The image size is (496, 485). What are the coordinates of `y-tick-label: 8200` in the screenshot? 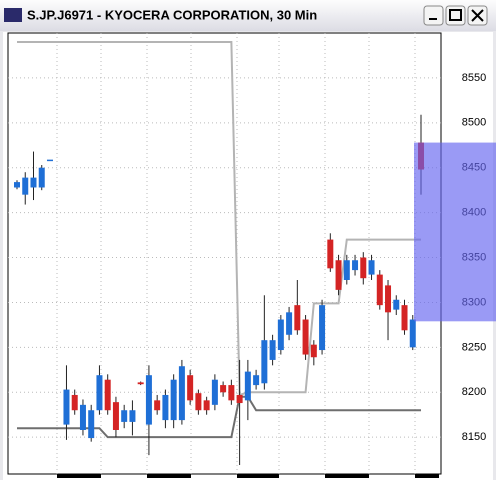 It's located at (474, 392).